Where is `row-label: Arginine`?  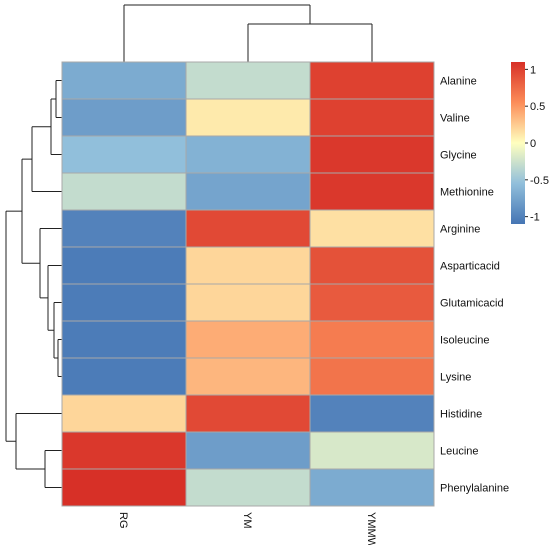
row-label: Arginine is located at coordinates (460, 230).